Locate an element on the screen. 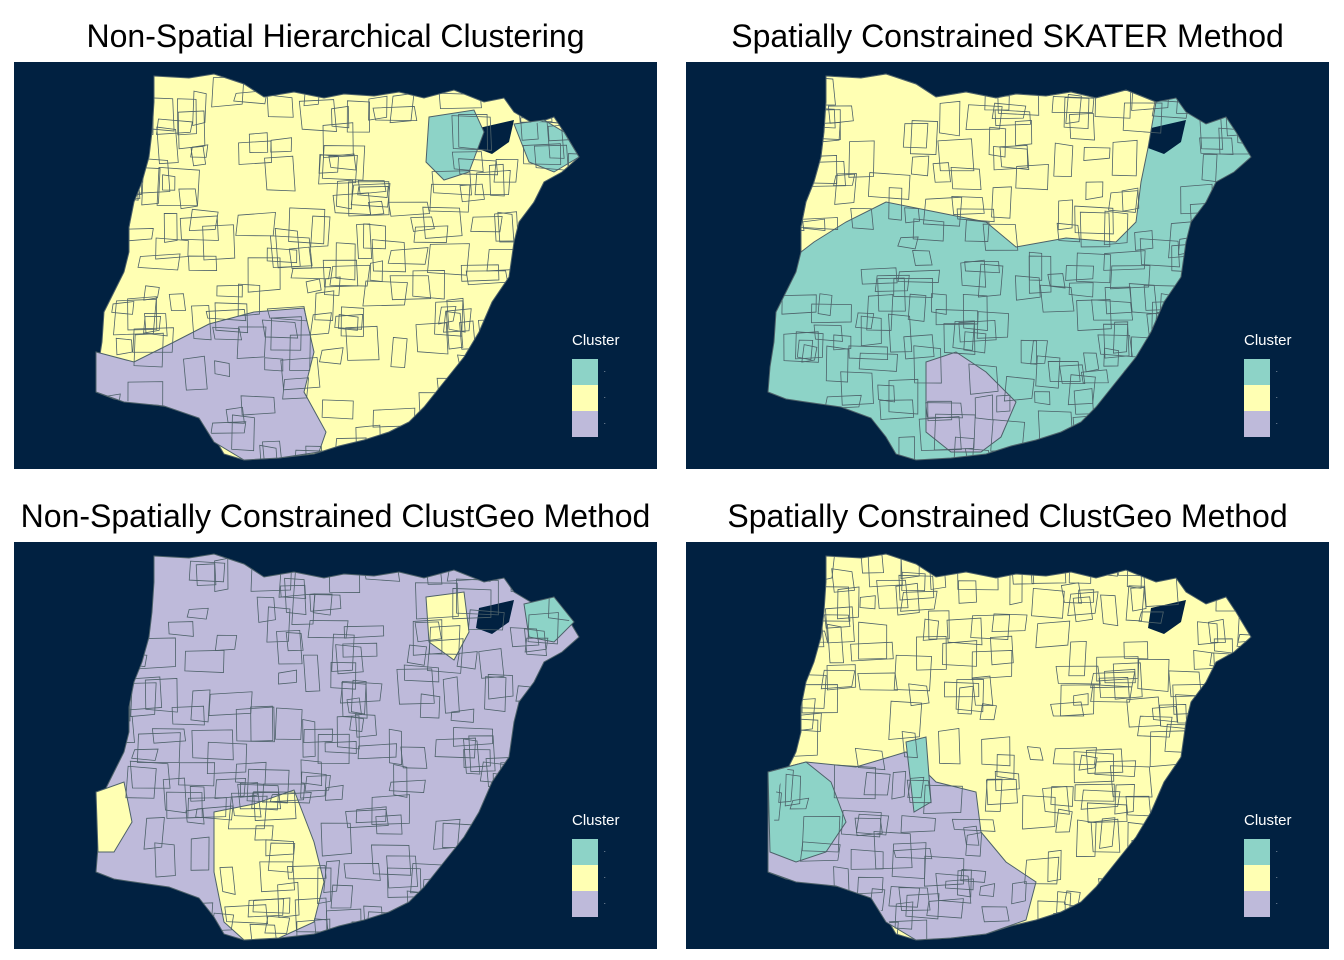 Image resolution: width=1344 pixels, height=960 pixels. lake-chad is located at coordinates (495, 617).